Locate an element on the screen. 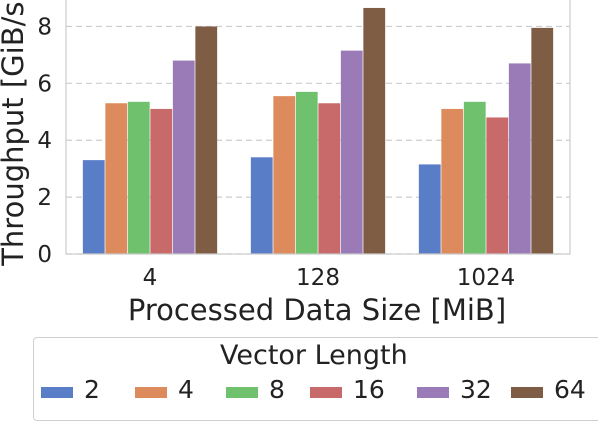 The height and width of the screenshot is (421, 598). x-tick-label: 128 is located at coordinates (318, 278).